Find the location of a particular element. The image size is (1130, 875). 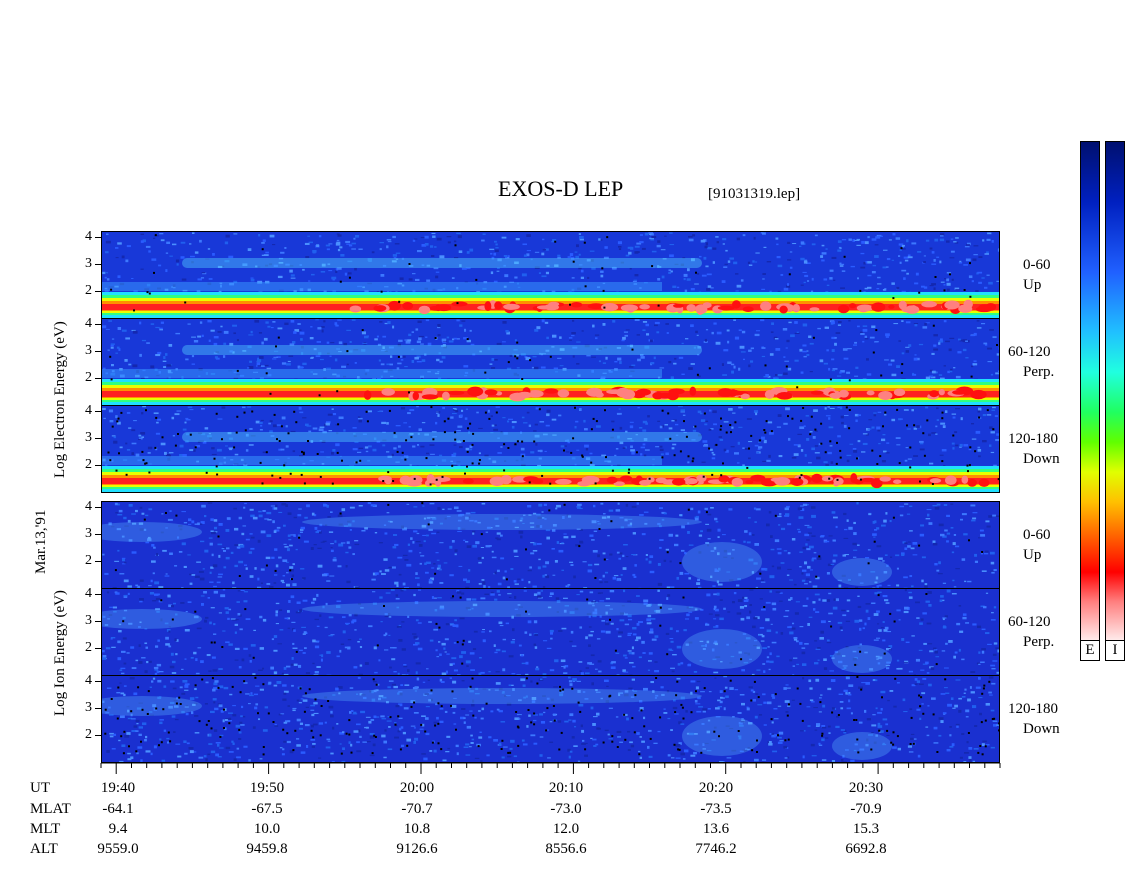

axis-value-mlt: 10.8 is located at coordinates (417, 829).